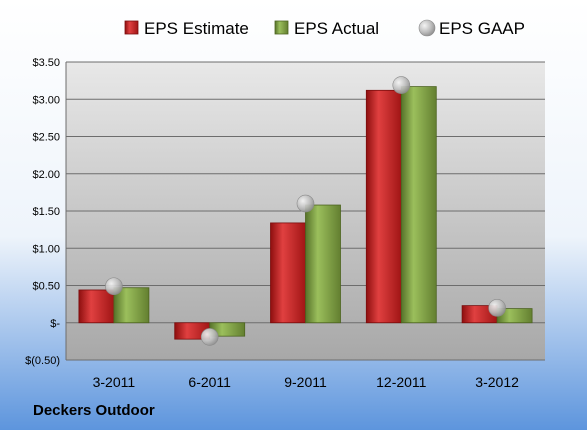 The height and width of the screenshot is (430, 587). I want to click on y-tick-label: $3.00, so click(46, 100).